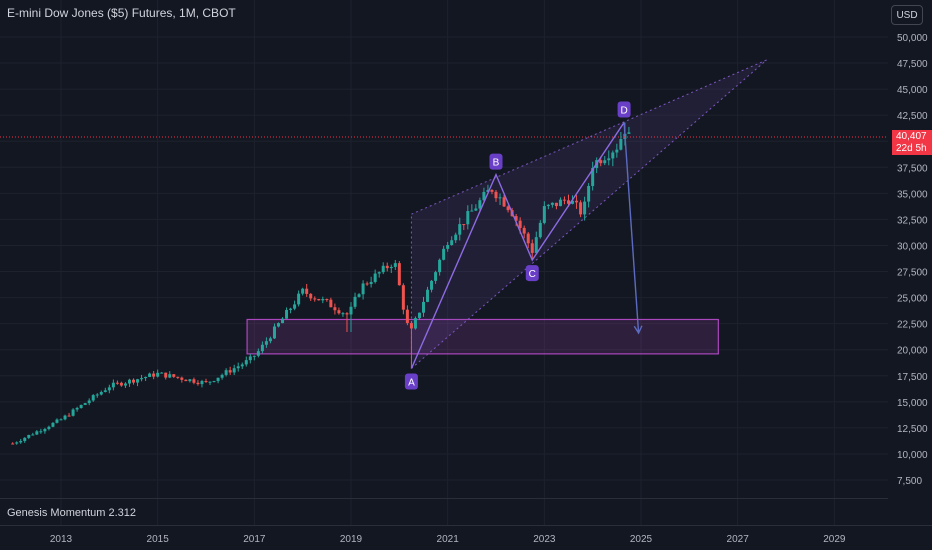 The image size is (932, 550). What do you see at coordinates (532, 274) in the screenshot?
I see `pattern-point-c: C` at bounding box center [532, 274].